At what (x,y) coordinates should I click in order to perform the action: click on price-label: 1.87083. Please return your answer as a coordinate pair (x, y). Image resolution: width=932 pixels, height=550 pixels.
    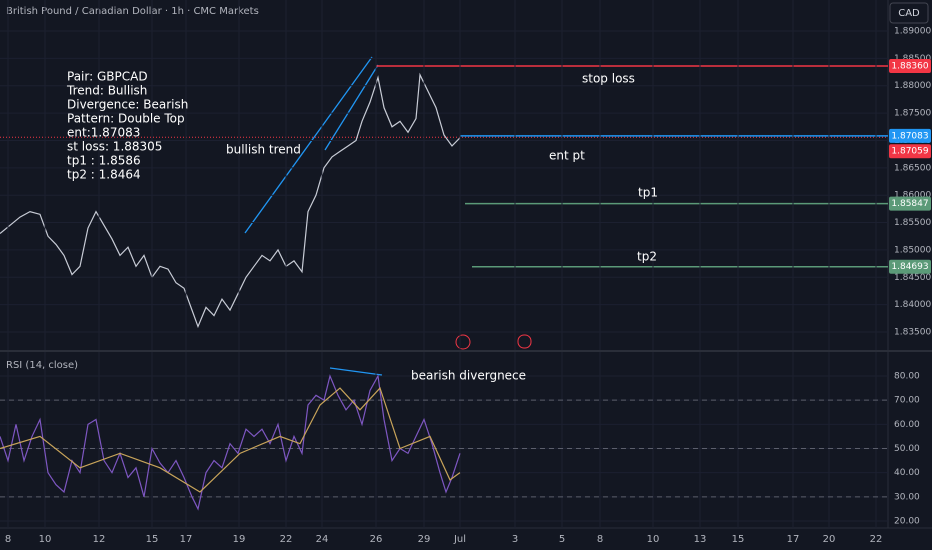
    Looking at the image, I should click on (909, 136).